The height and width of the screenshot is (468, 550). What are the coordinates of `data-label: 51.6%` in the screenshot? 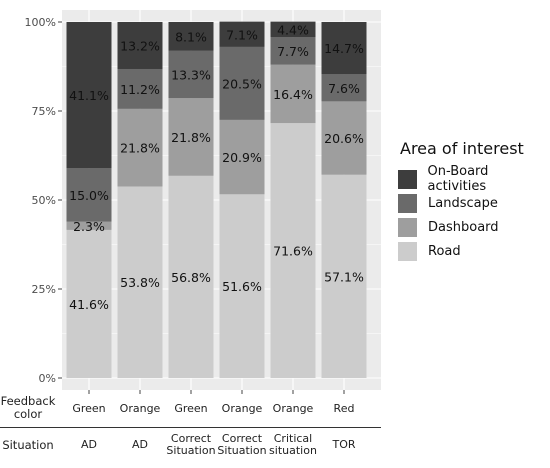 It's located at (242, 286).